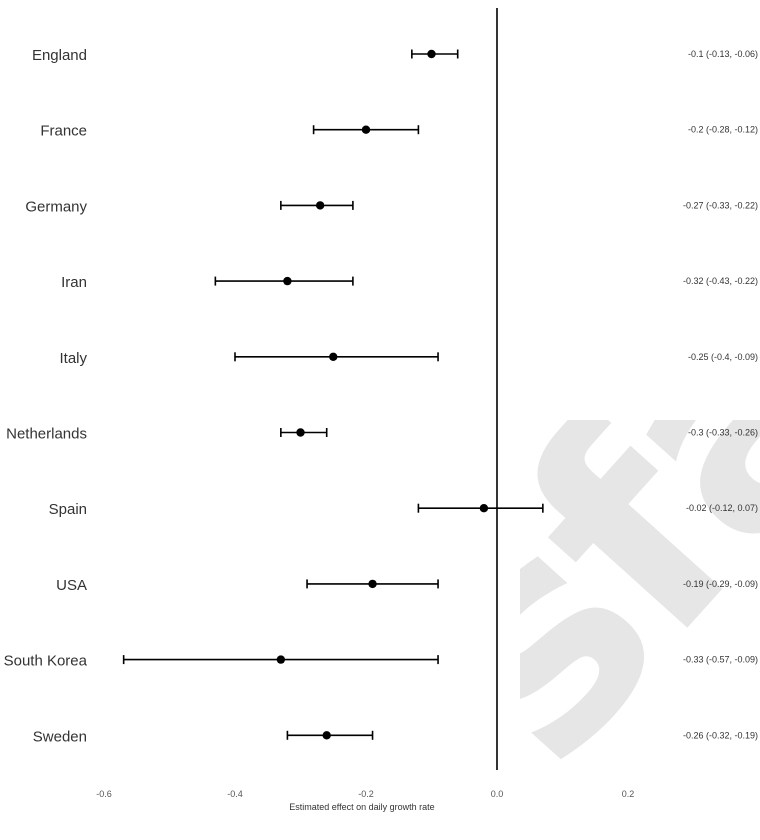 Image resolution: width=760 pixels, height=840 pixels. I want to click on estimate-annotation: -0.32 (-0.43, -0.22), so click(720, 281).